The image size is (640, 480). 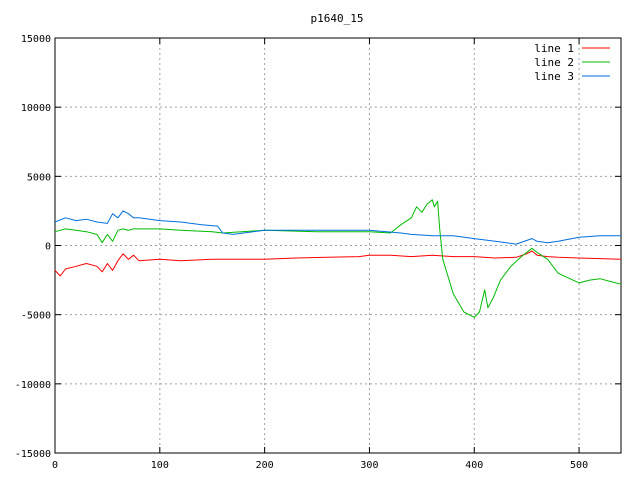 What do you see at coordinates (33, 454) in the screenshot?
I see `y-tick-label: -15000` at bounding box center [33, 454].